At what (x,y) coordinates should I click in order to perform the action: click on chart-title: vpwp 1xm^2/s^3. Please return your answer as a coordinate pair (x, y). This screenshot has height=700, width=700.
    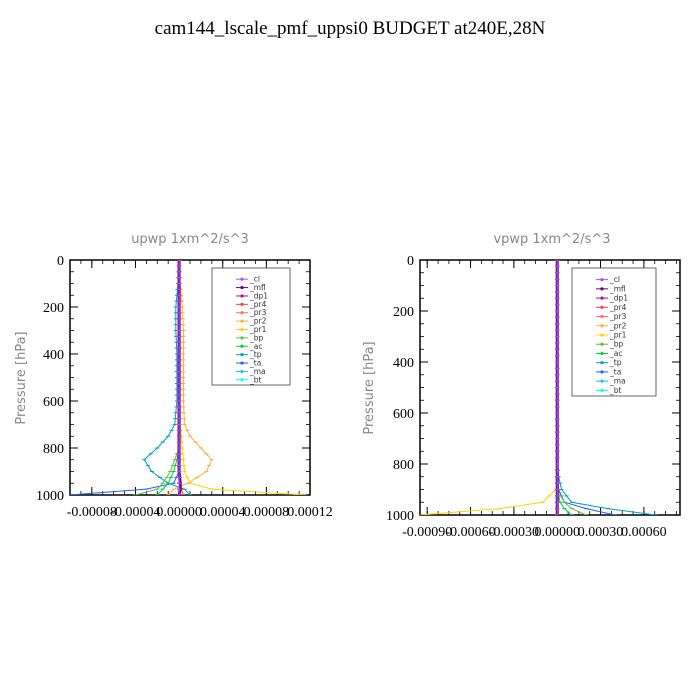
    Looking at the image, I should click on (551, 239).